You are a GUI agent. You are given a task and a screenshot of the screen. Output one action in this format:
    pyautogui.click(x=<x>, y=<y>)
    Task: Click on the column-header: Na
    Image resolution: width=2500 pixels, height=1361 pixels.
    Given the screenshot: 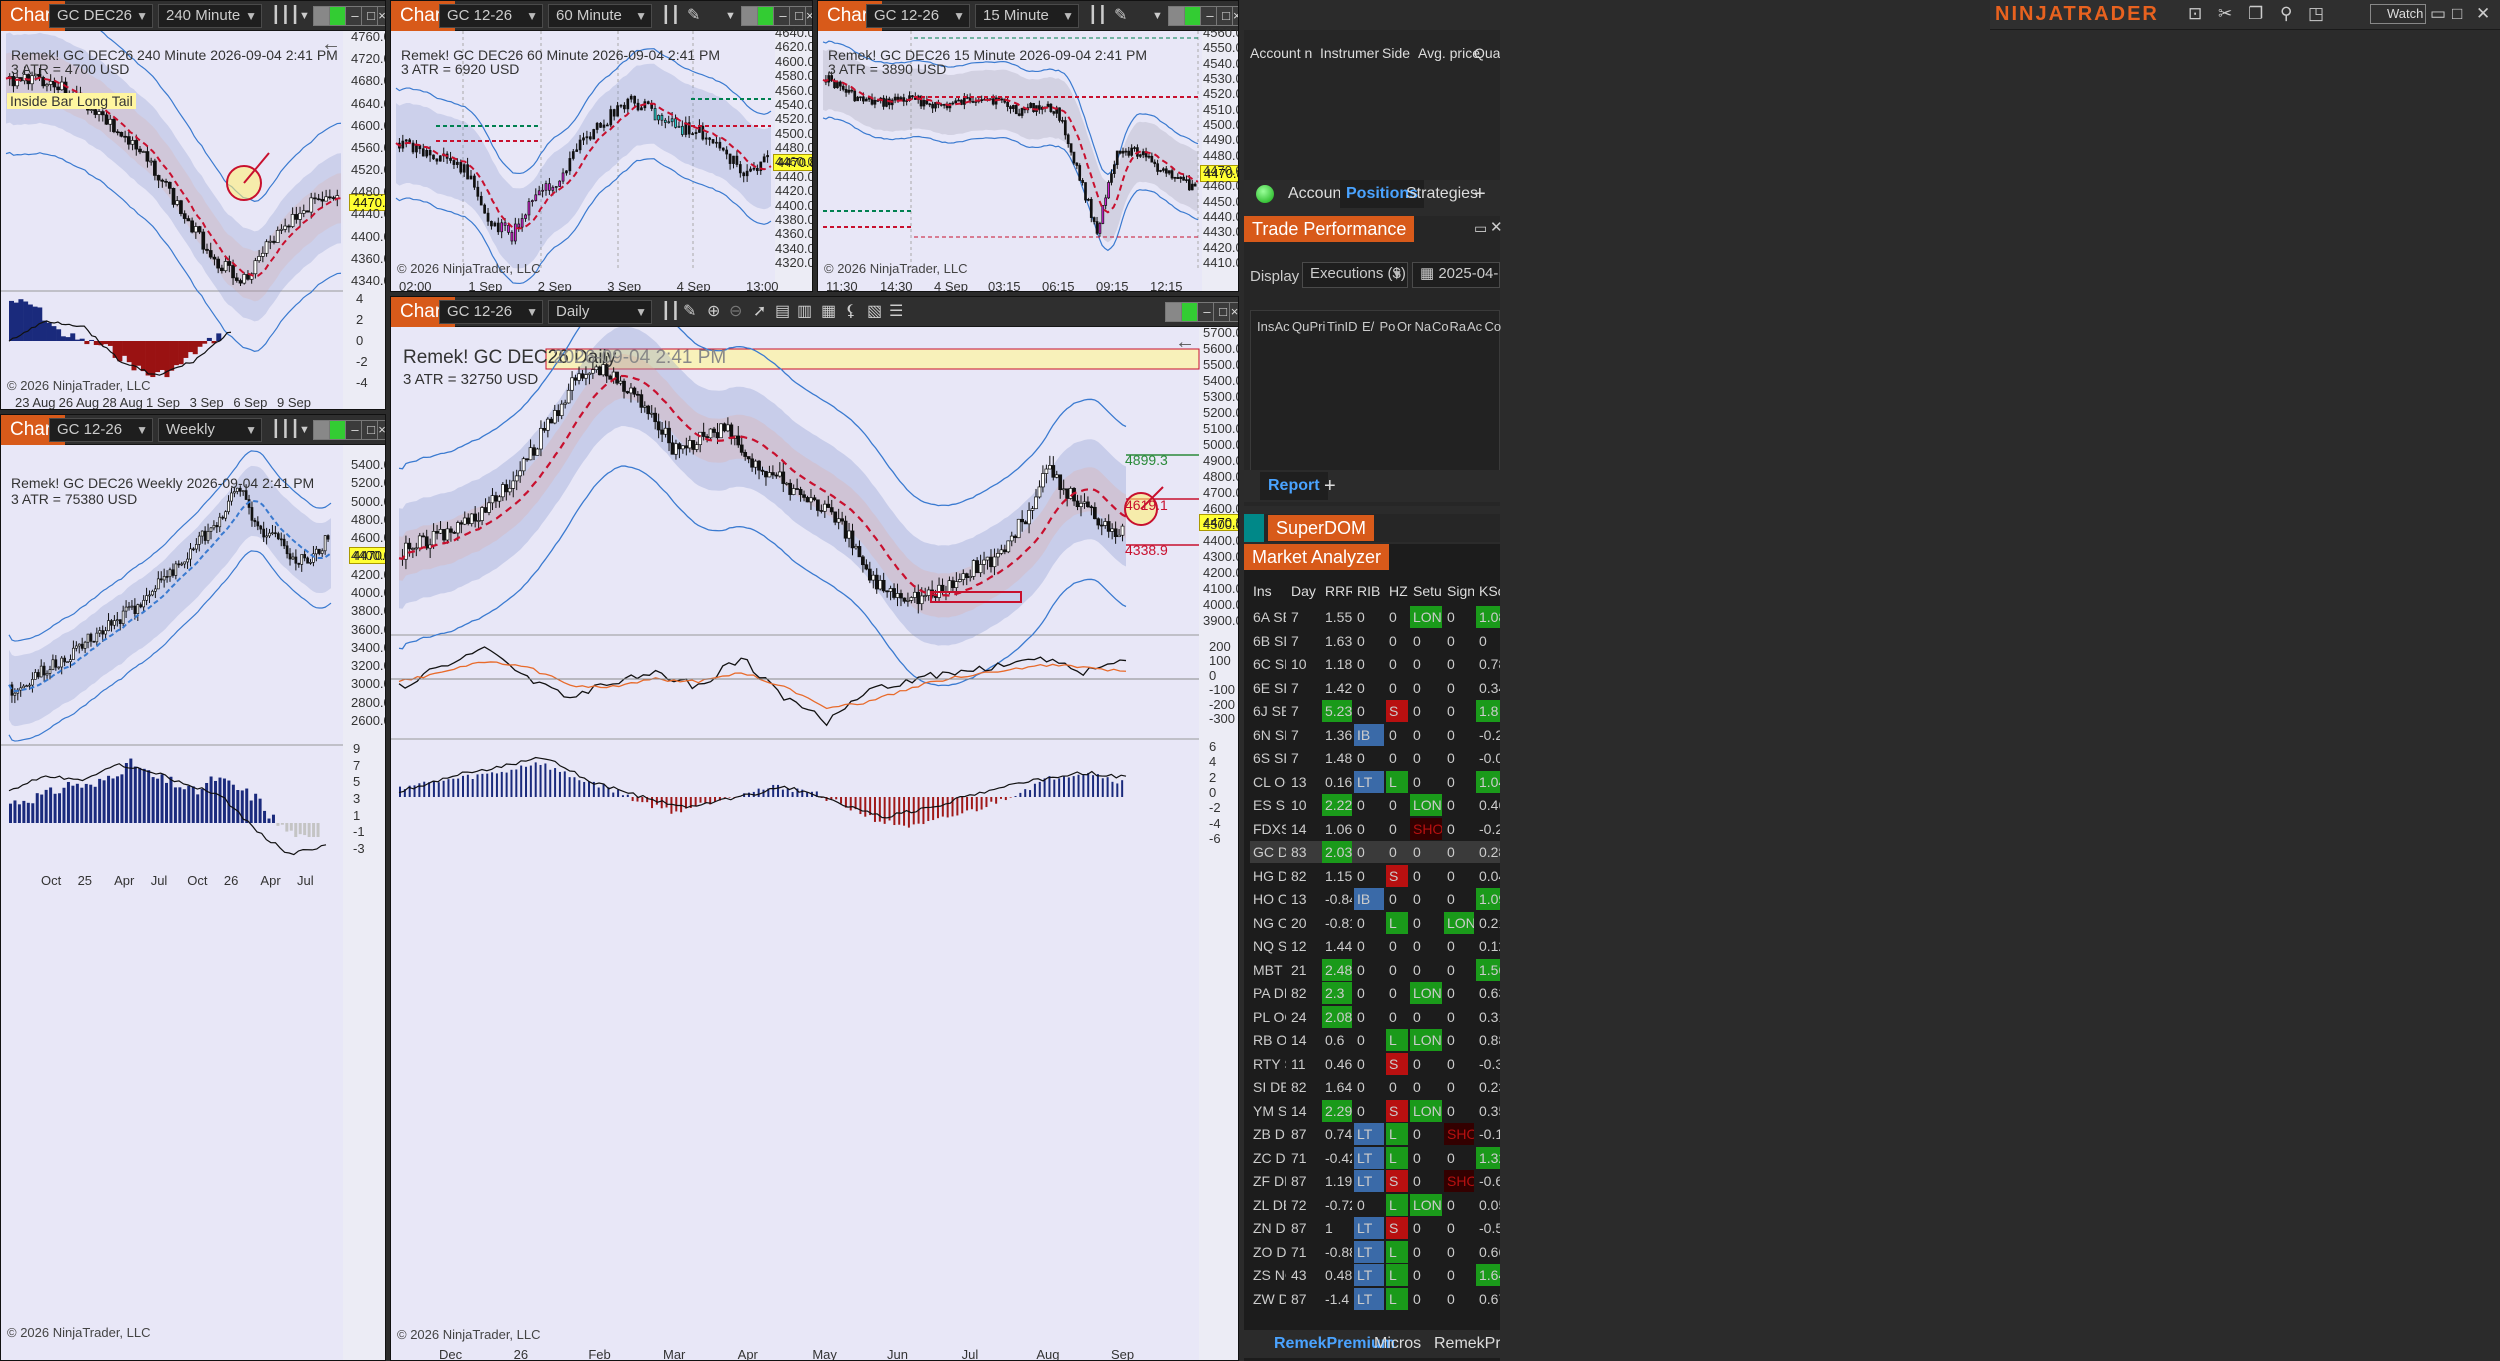 What is the action you would take?
    pyautogui.click(x=1423, y=326)
    